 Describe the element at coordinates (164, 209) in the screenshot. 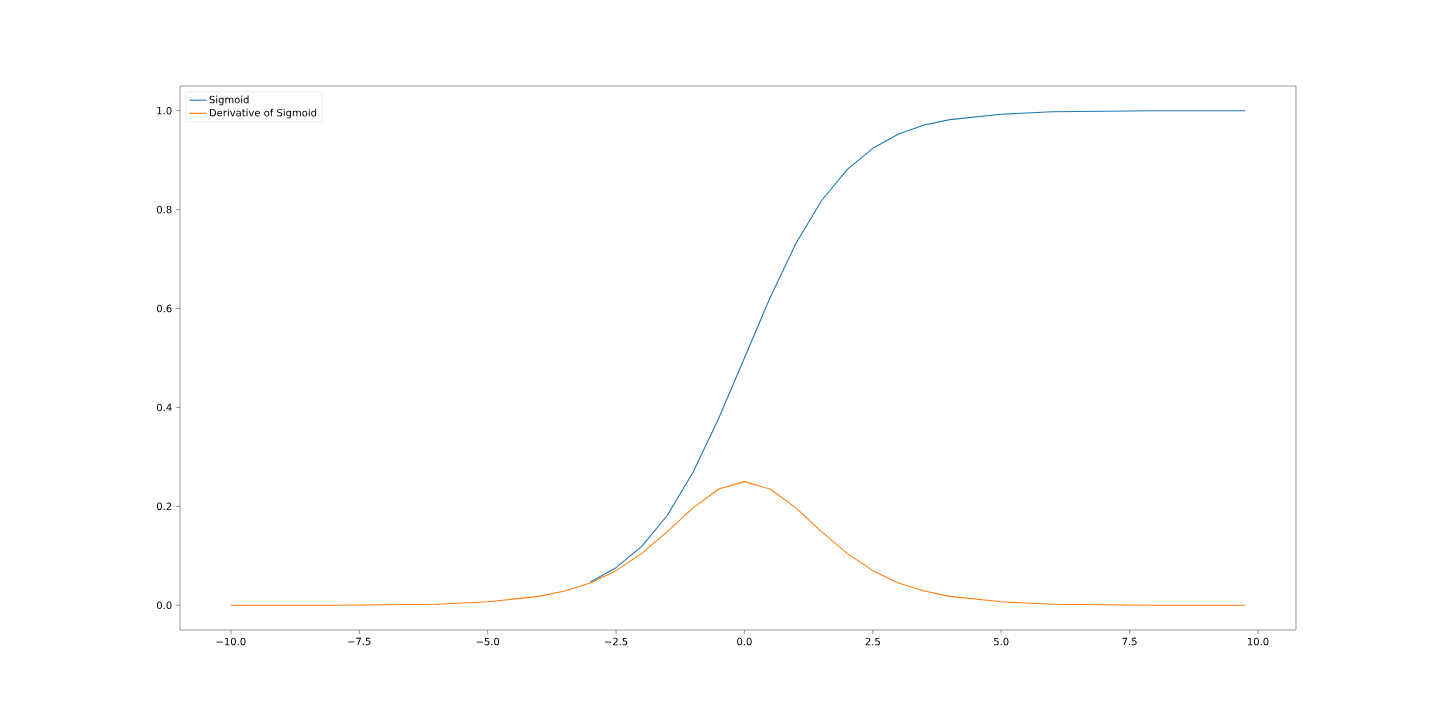

I see `y-tick-label: 0.8` at that location.